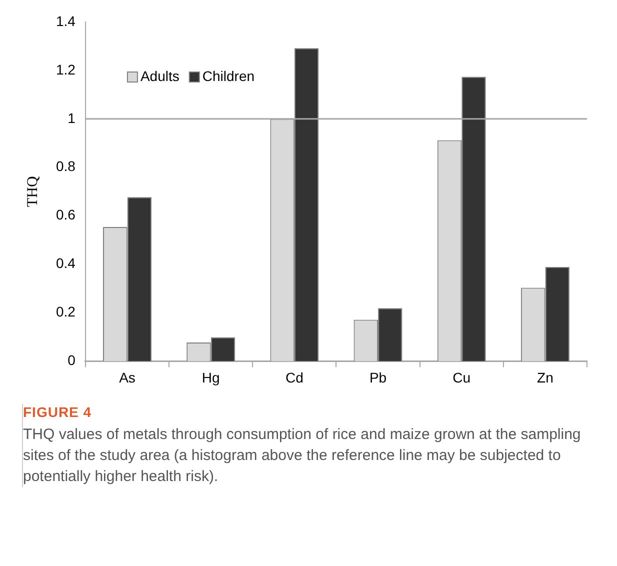 This screenshot has width=617, height=566. Describe the element at coordinates (378, 377) in the screenshot. I see `x-tick-label: Pb` at that location.